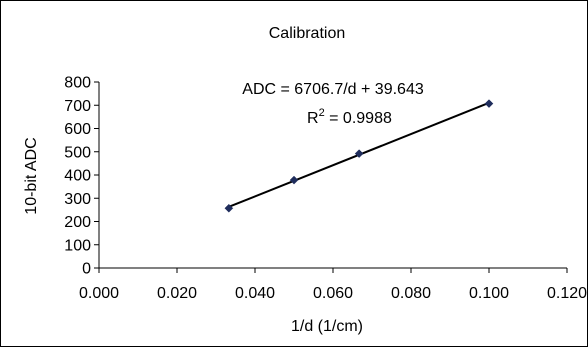  What do you see at coordinates (177, 293) in the screenshot?
I see `x-tick-label: 0.020` at bounding box center [177, 293].